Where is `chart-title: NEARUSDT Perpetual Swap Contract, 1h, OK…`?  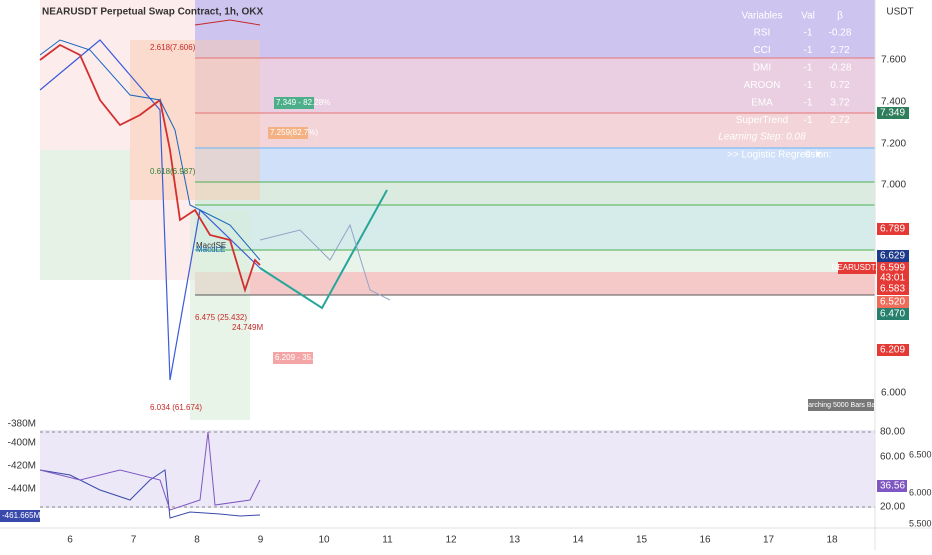
chart-title: NEARUSDT Perpetual Swap Contract, 1h, OK… is located at coordinates (152, 12).